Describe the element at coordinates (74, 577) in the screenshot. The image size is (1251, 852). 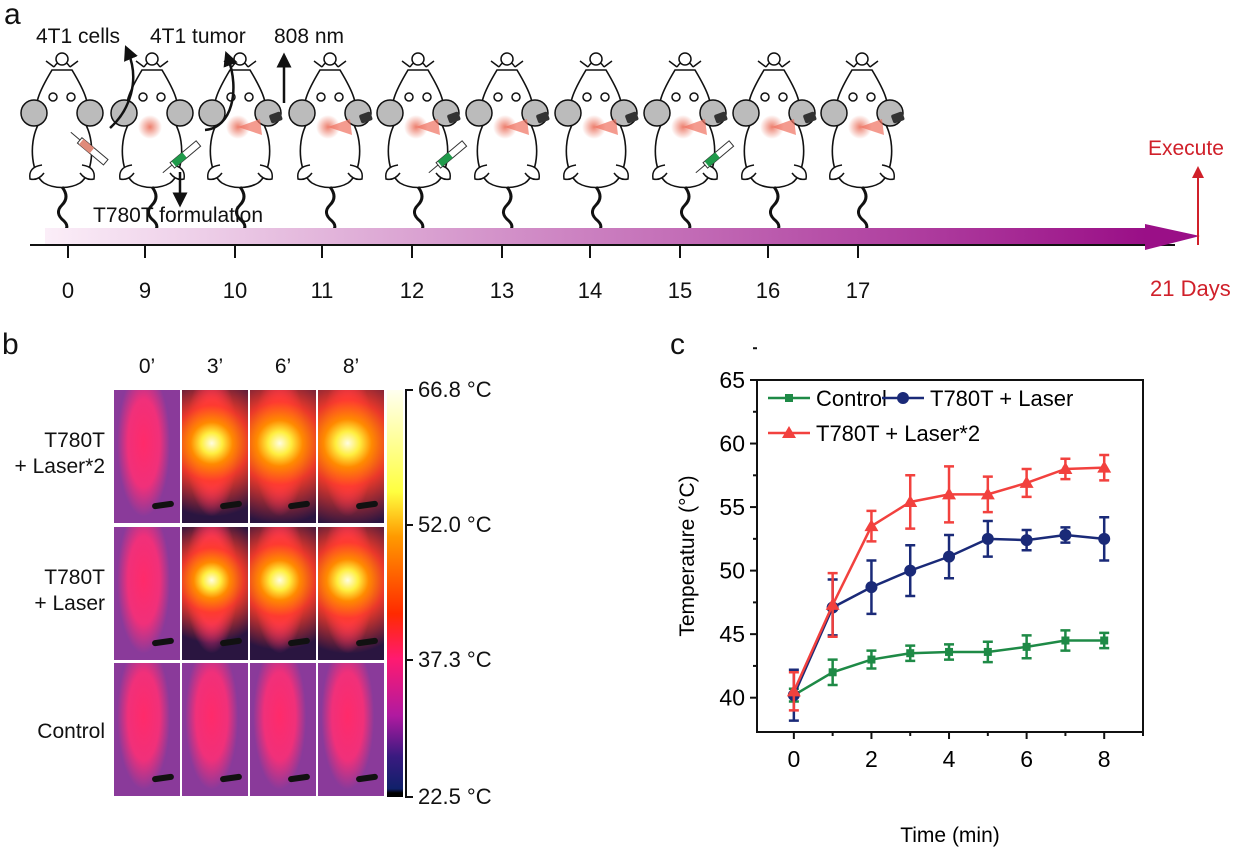
I see `row-label-line1: T780T` at that location.